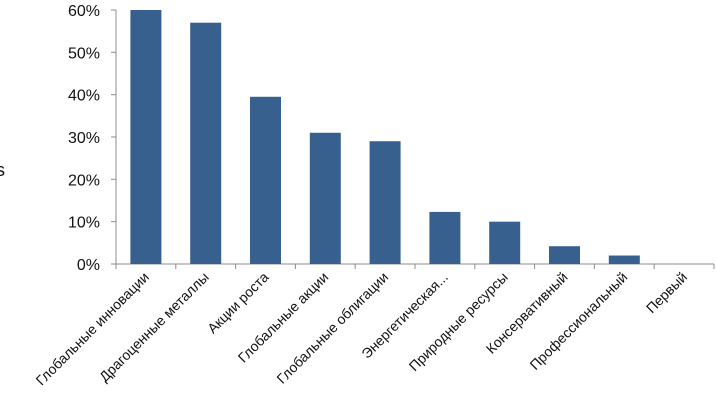 The height and width of the screenshot is (409, 717). What do you see at coordinates (578, 321) in the screenshot?
I see `x-category-label: Профессиональный` at bounding box center [578, 321].